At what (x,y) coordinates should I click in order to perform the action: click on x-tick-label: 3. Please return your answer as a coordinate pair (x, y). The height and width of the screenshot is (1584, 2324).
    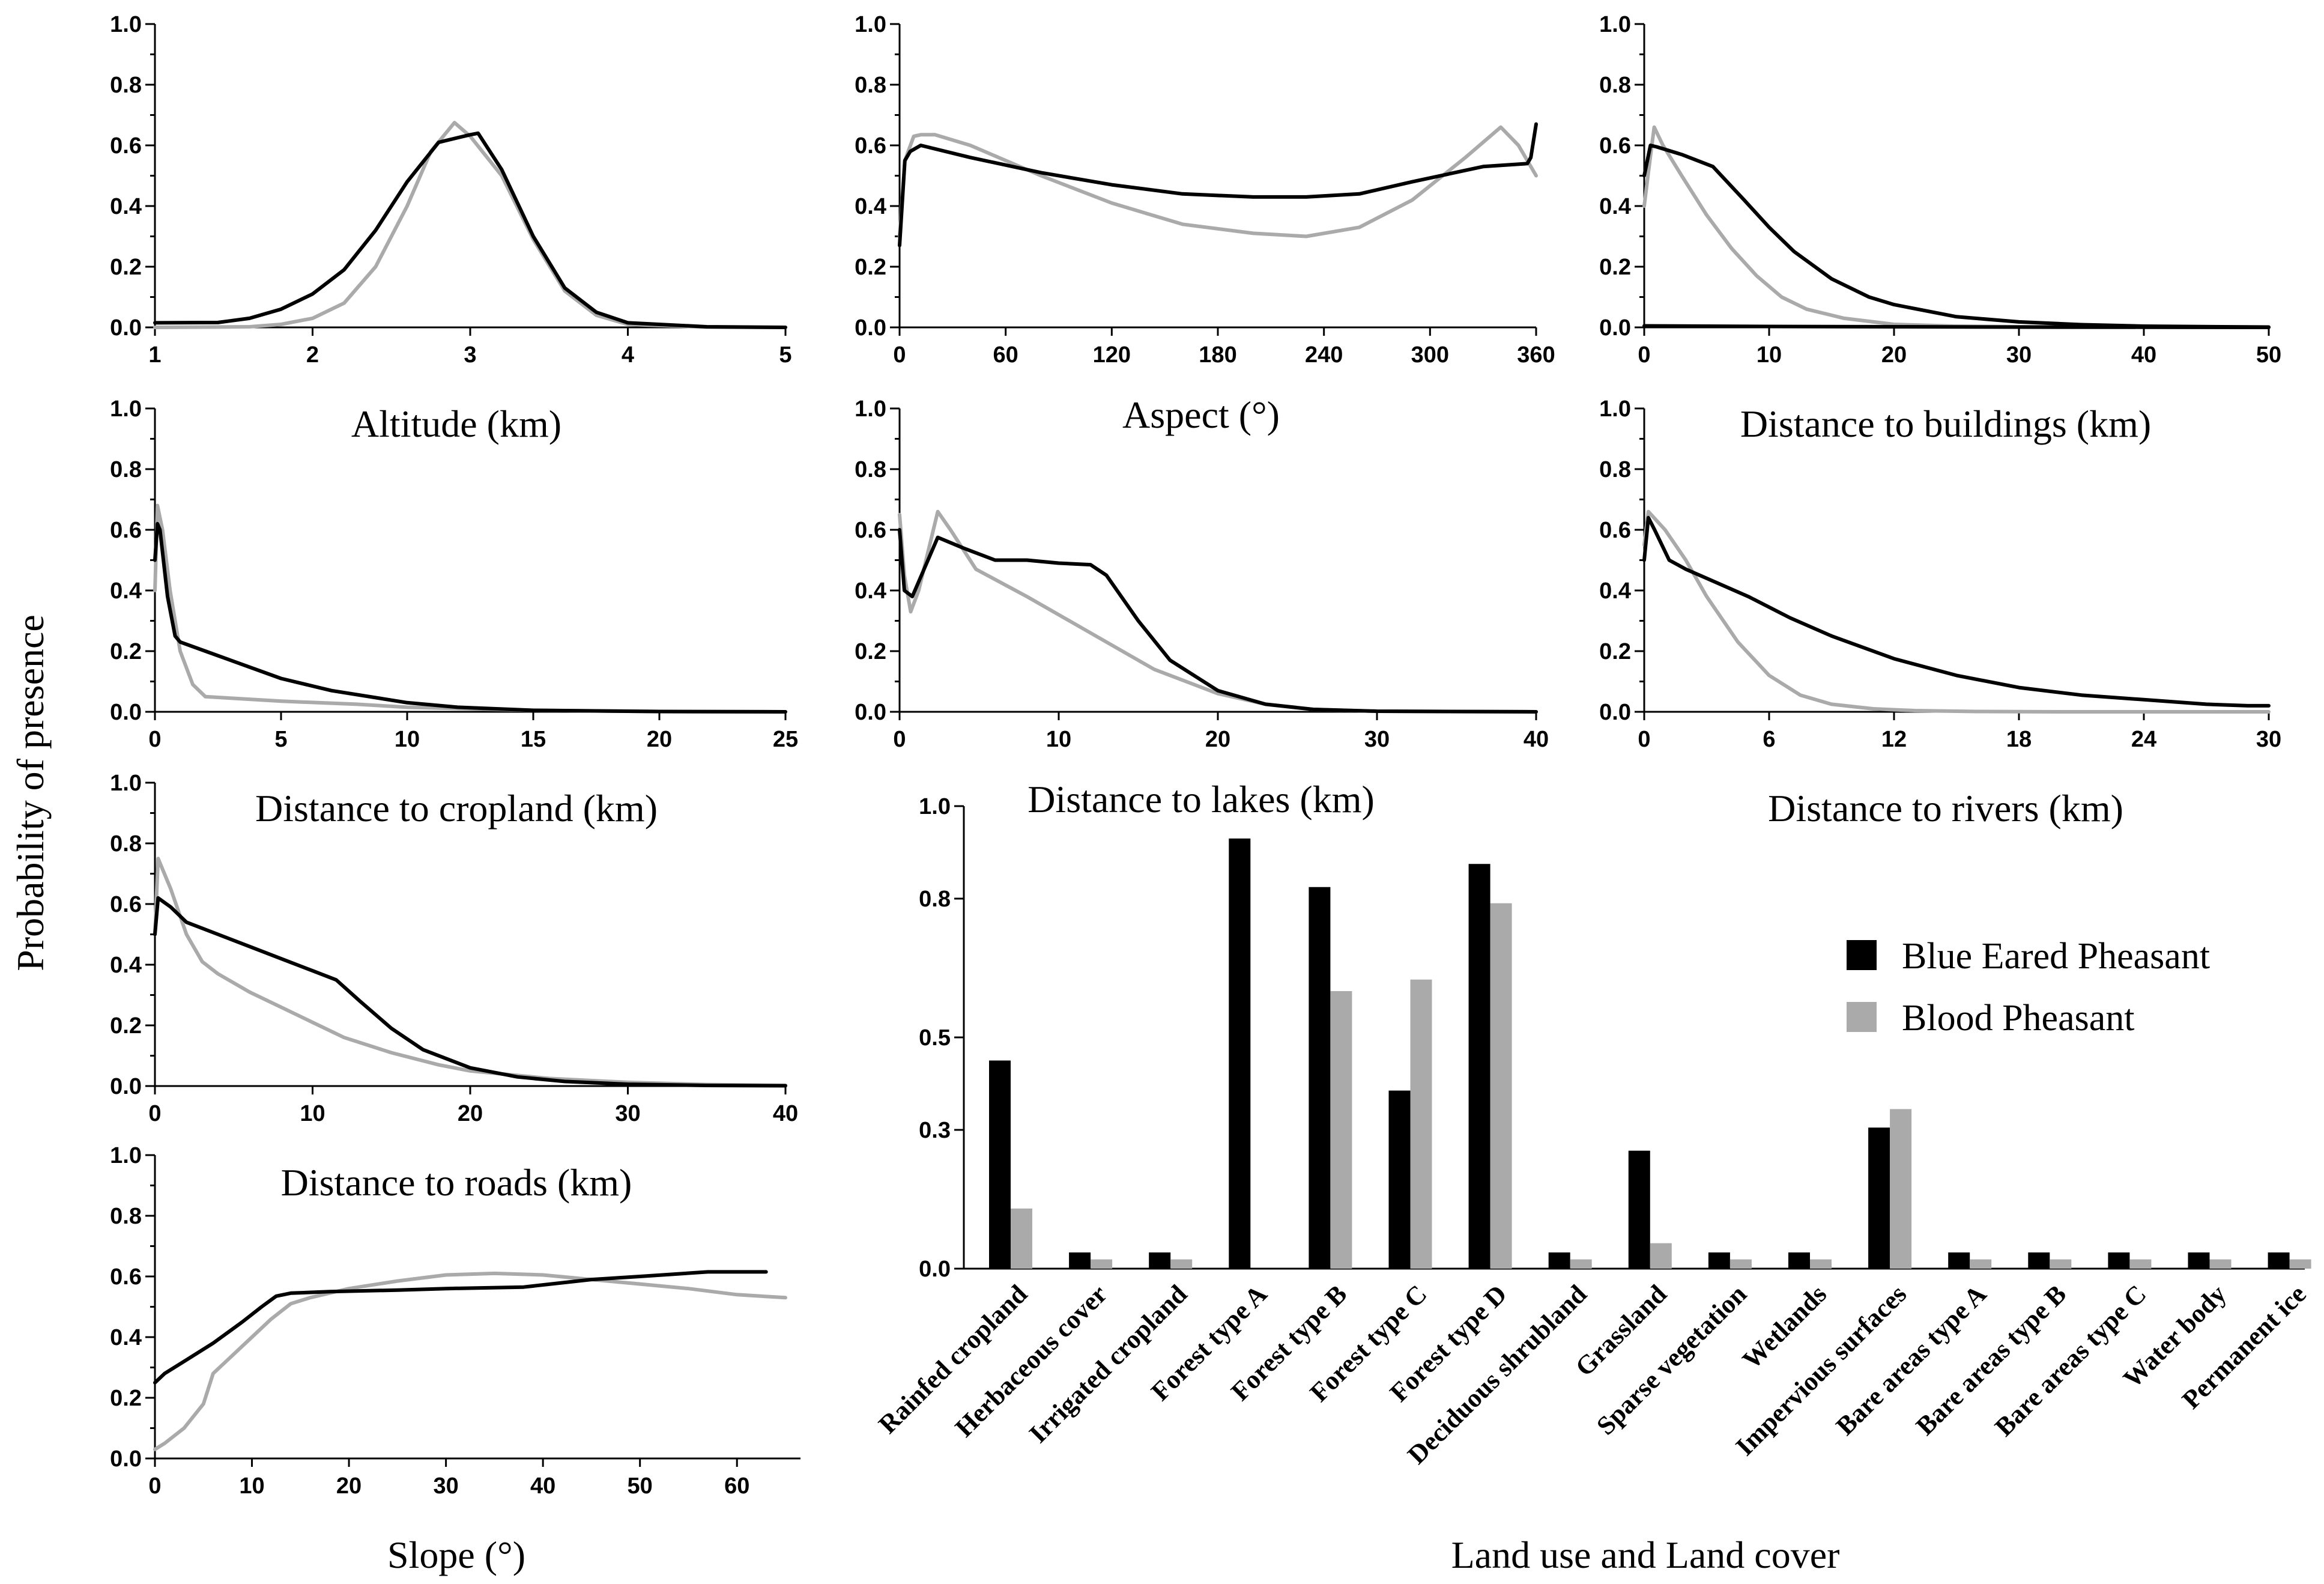
    Looking at the image, I should click on (470, 355).